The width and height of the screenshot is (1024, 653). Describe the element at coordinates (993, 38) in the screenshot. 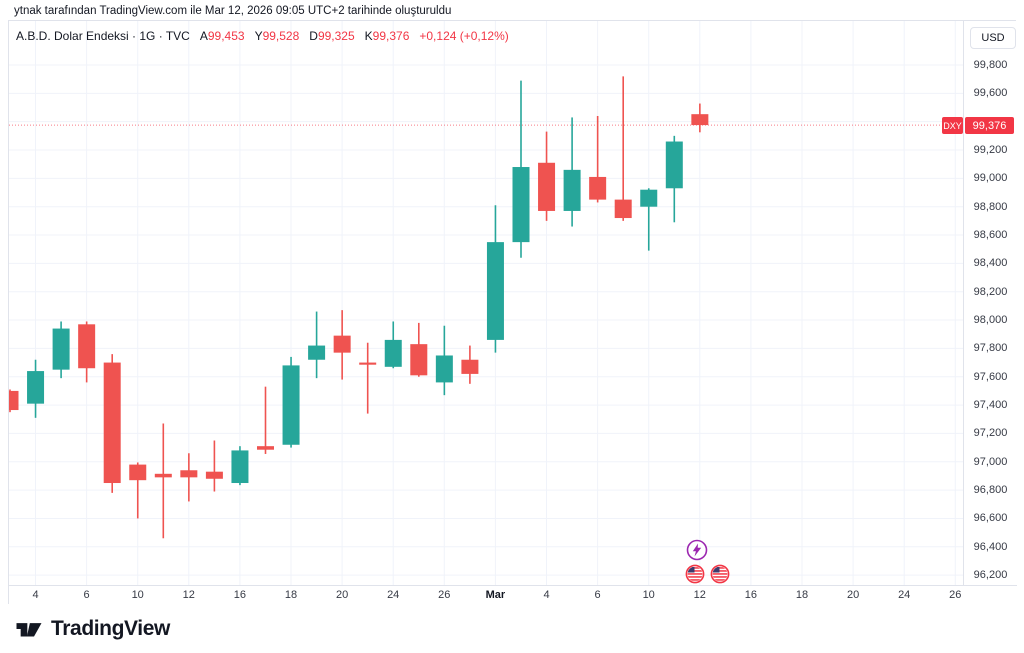

I see `currency-button: USD` at that location.